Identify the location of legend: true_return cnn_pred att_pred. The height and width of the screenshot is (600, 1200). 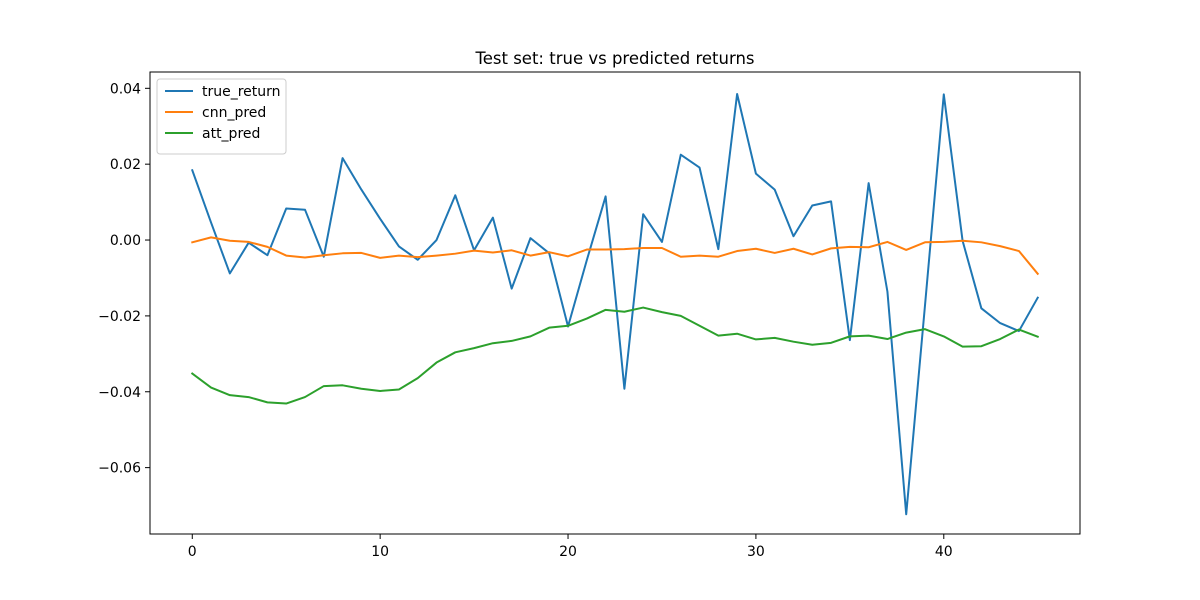
(221, 116).